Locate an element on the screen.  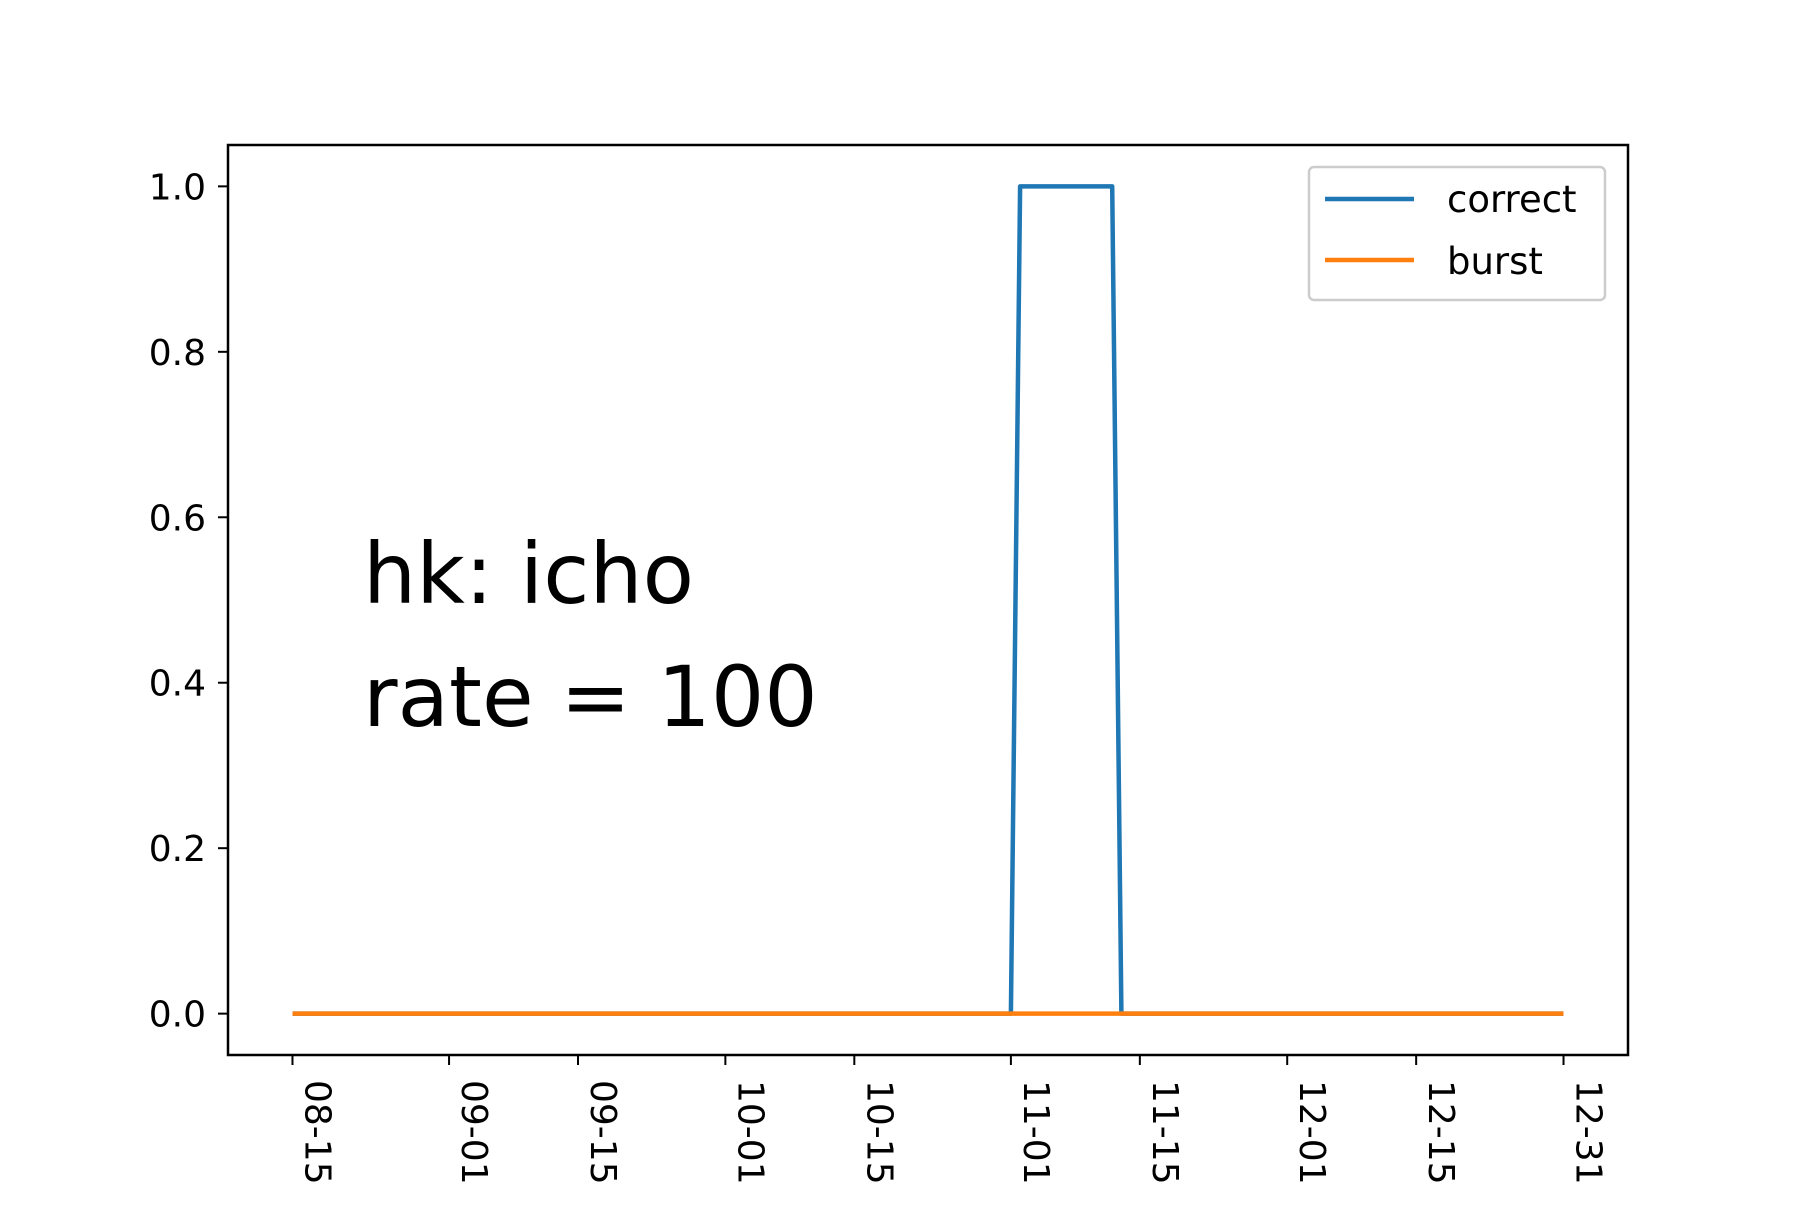
y-tick-label: 1.0 is located at coordinates (177, 187).